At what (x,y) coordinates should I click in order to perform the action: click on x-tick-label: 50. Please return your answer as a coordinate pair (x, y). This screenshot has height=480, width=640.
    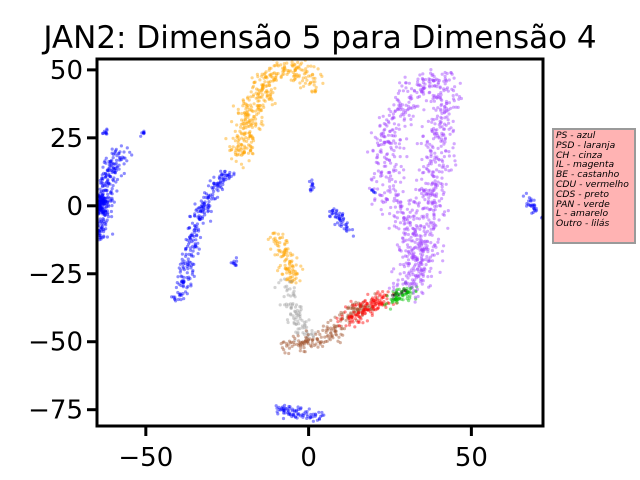
    Looking at the image, I should click on (471, 458).